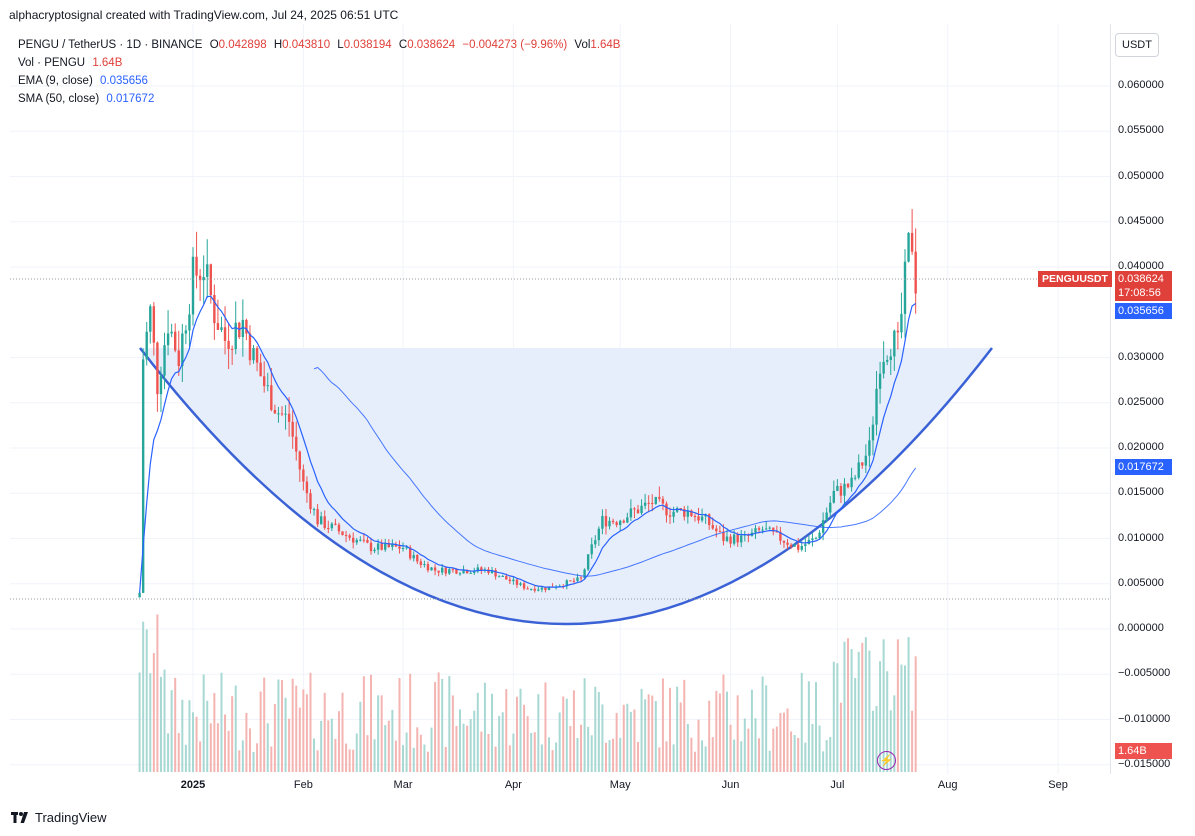 This screenshot has width=1195, height=836. Describe the element at coordinates (214, 45) in the screenshot. I see `legend-o-label: O` at that location.